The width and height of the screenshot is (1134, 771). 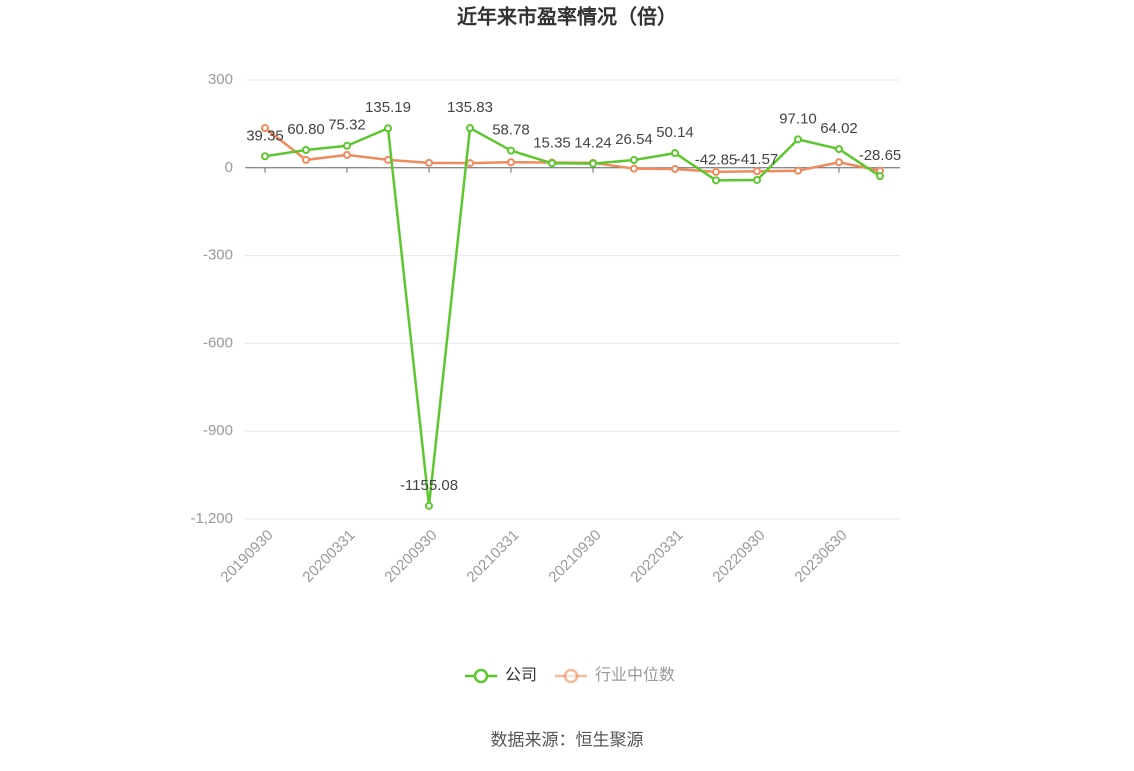 What do you see at coordinates (218, 430) in the screenshot?
I see `y-tick-label: -900` at bounding box center [218, 430].